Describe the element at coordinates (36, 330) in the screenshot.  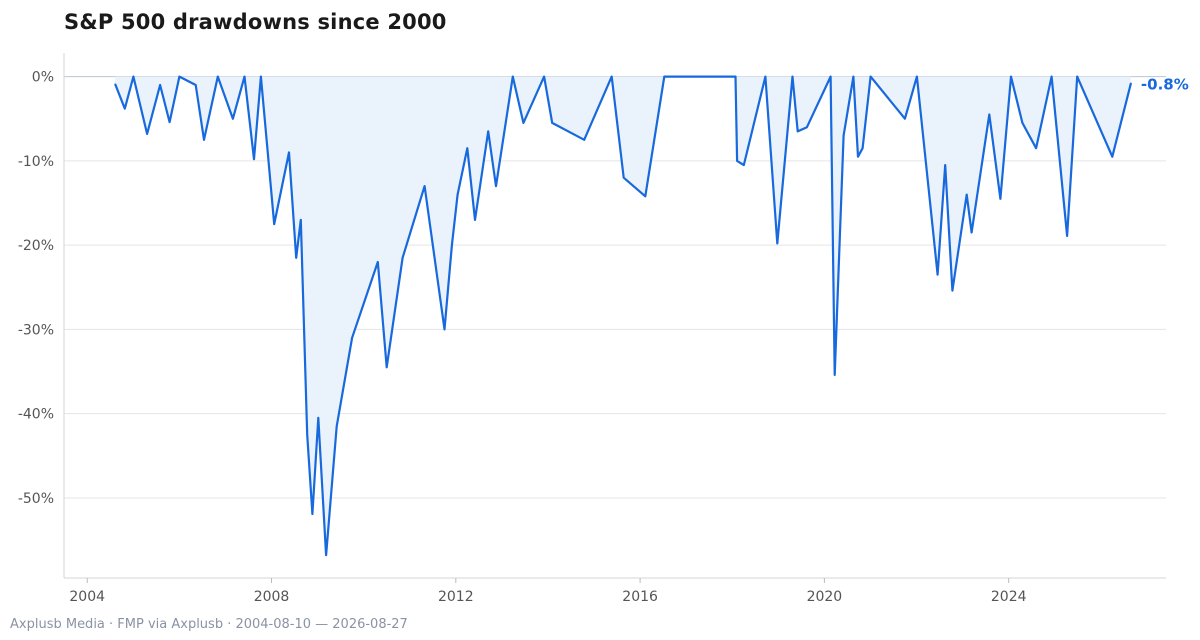
I see `y-tick-label: -30%` at that location.